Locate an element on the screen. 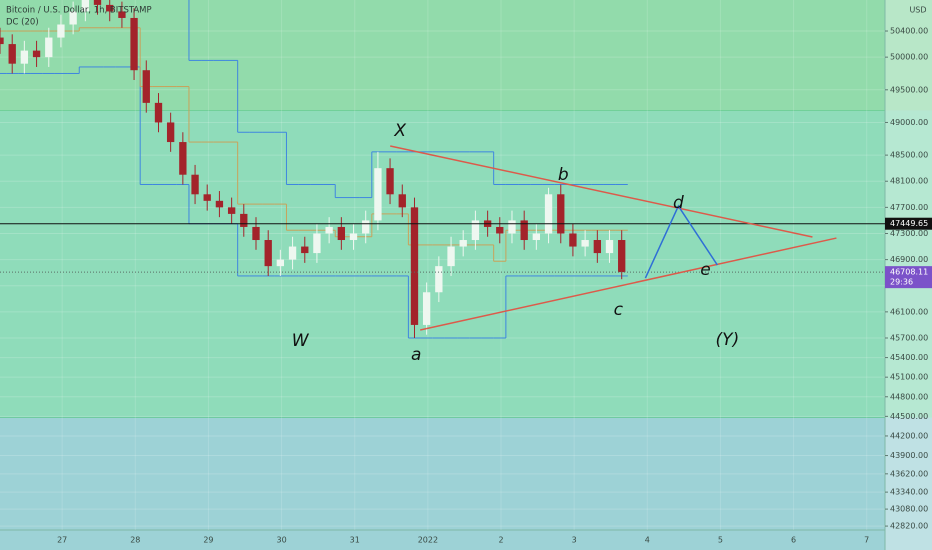  last-price-label: 46708.11 is located at coordinates (909, 272).